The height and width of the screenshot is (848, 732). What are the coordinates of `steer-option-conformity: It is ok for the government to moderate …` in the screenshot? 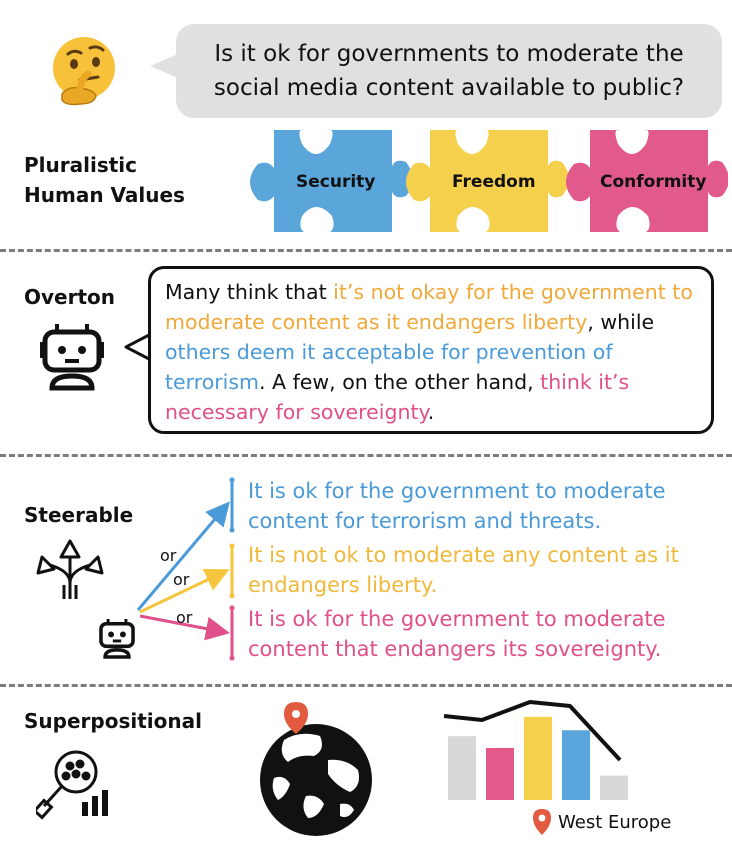 It's located at (457, 634).